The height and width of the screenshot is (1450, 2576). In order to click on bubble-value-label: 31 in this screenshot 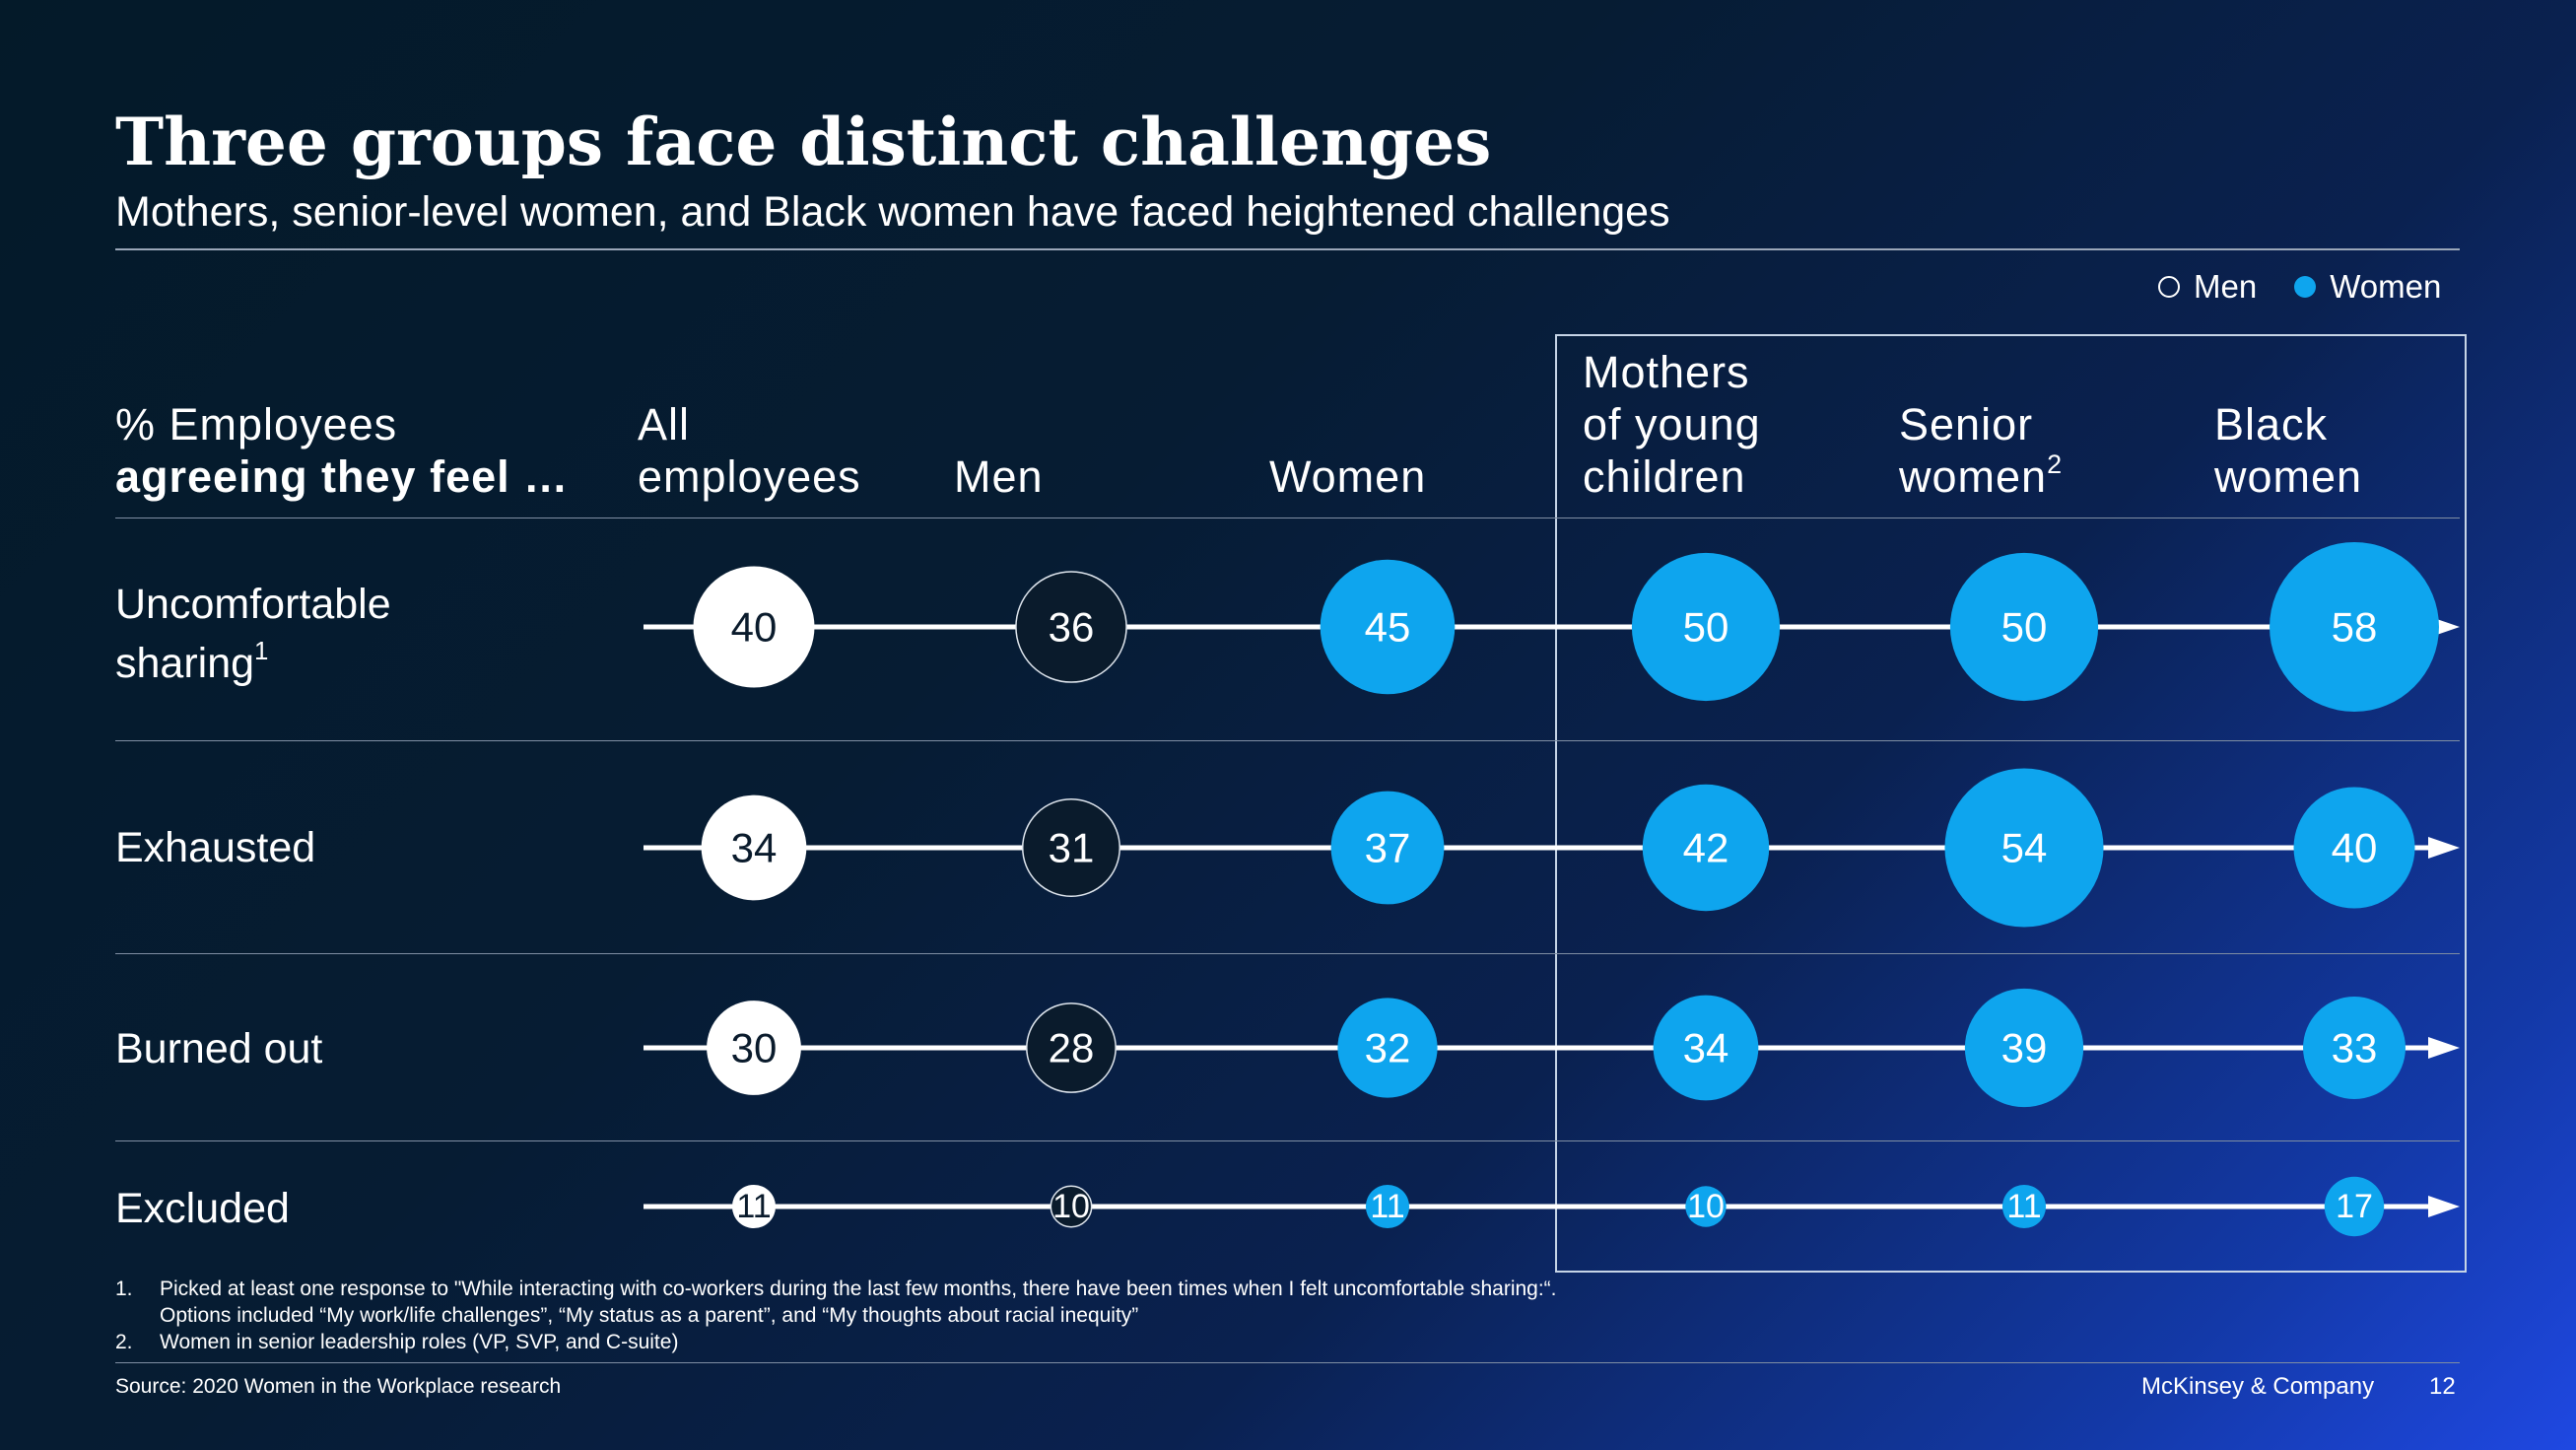, I will do `click(1072, 848)`.